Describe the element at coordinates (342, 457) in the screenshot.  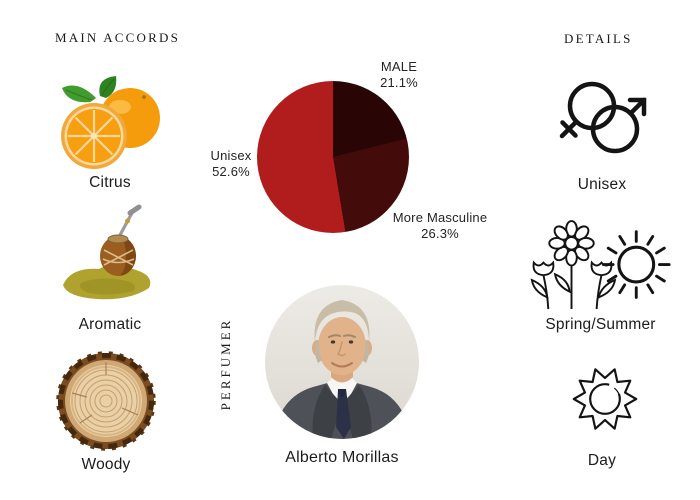
I see `perfumer-name: Alberto Morillas` at that location.